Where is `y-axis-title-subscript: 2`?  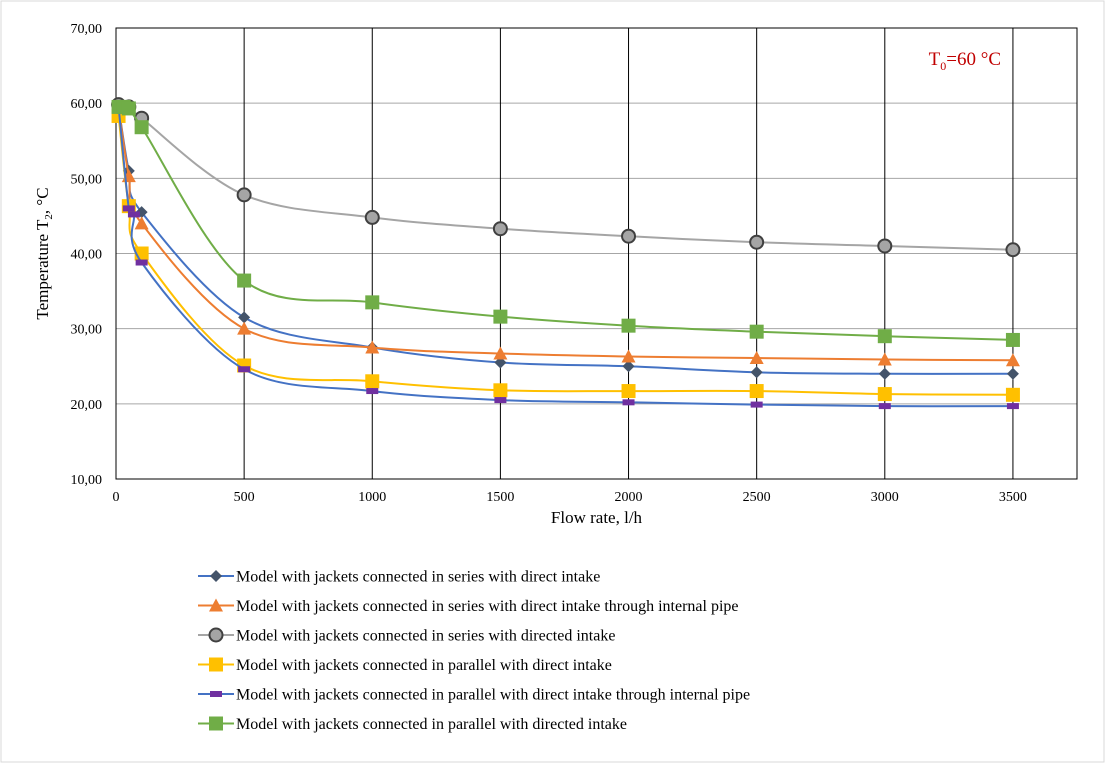 y-axis-title-subscript: 2 is located at coordinates (49, 217).